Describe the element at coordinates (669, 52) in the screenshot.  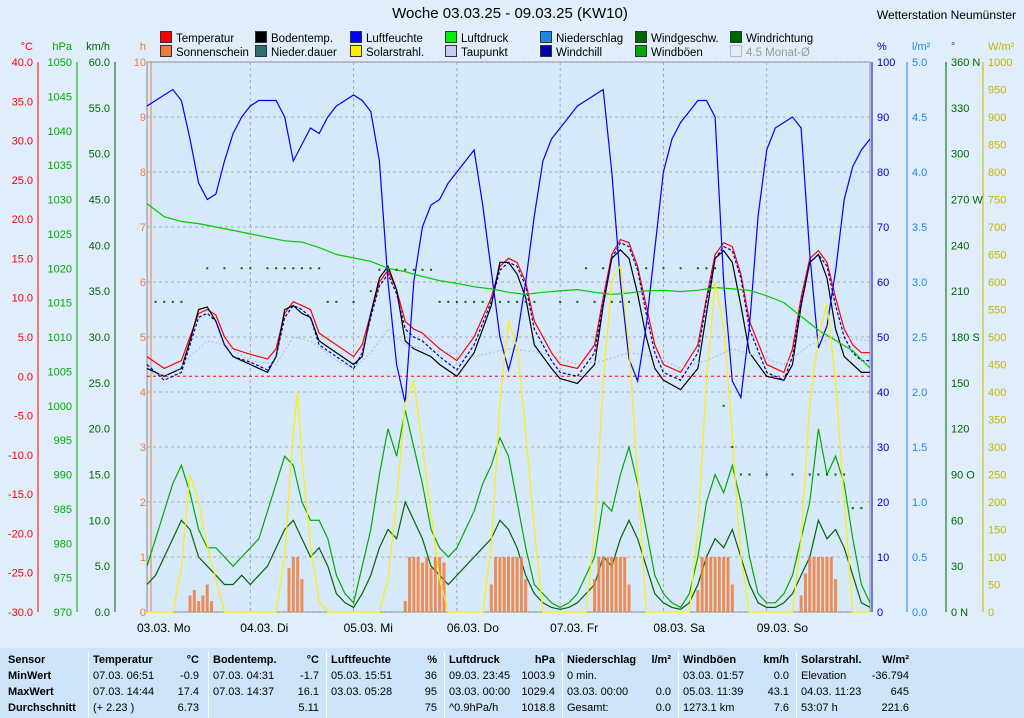
I see `legend-item-windboen: Windböen` at that location.